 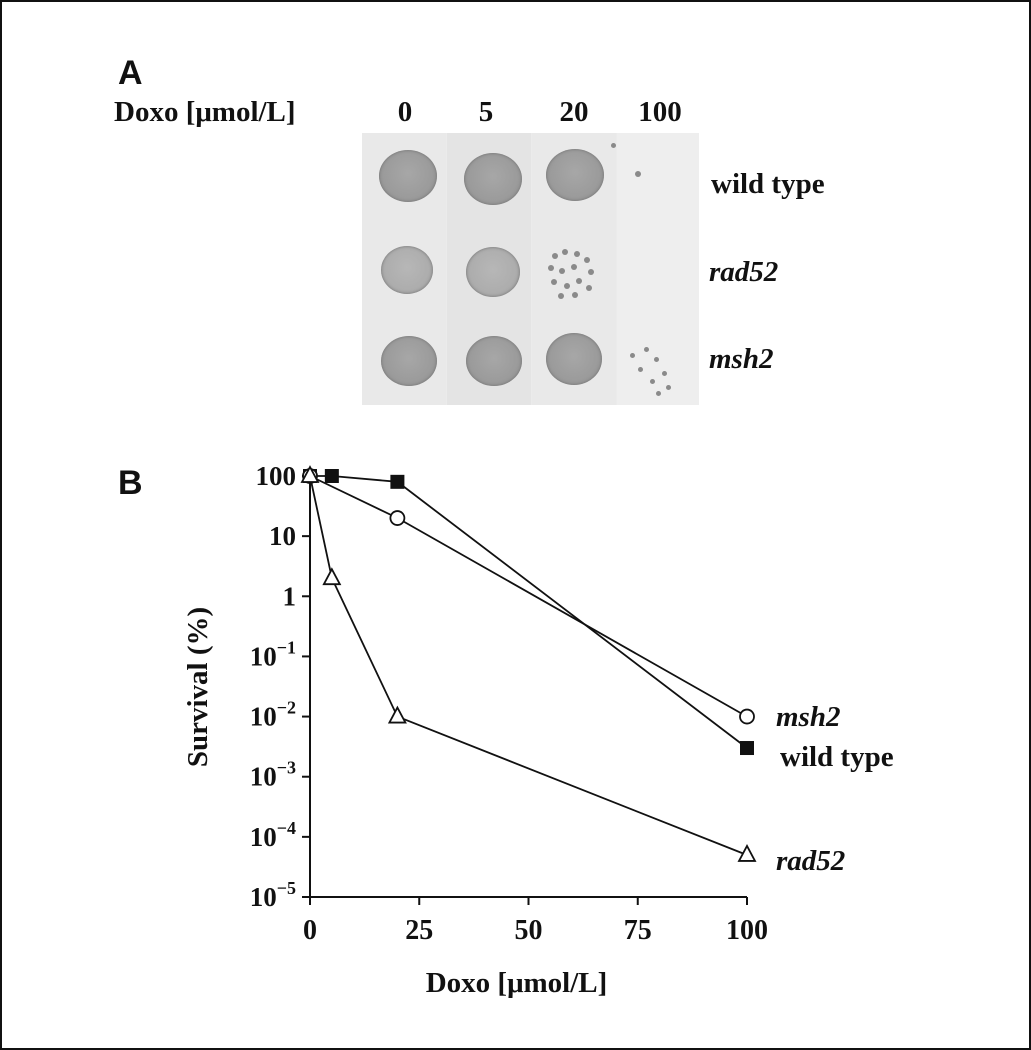 I want to click on conc-label-0: 0, so click(x=405, y=112).